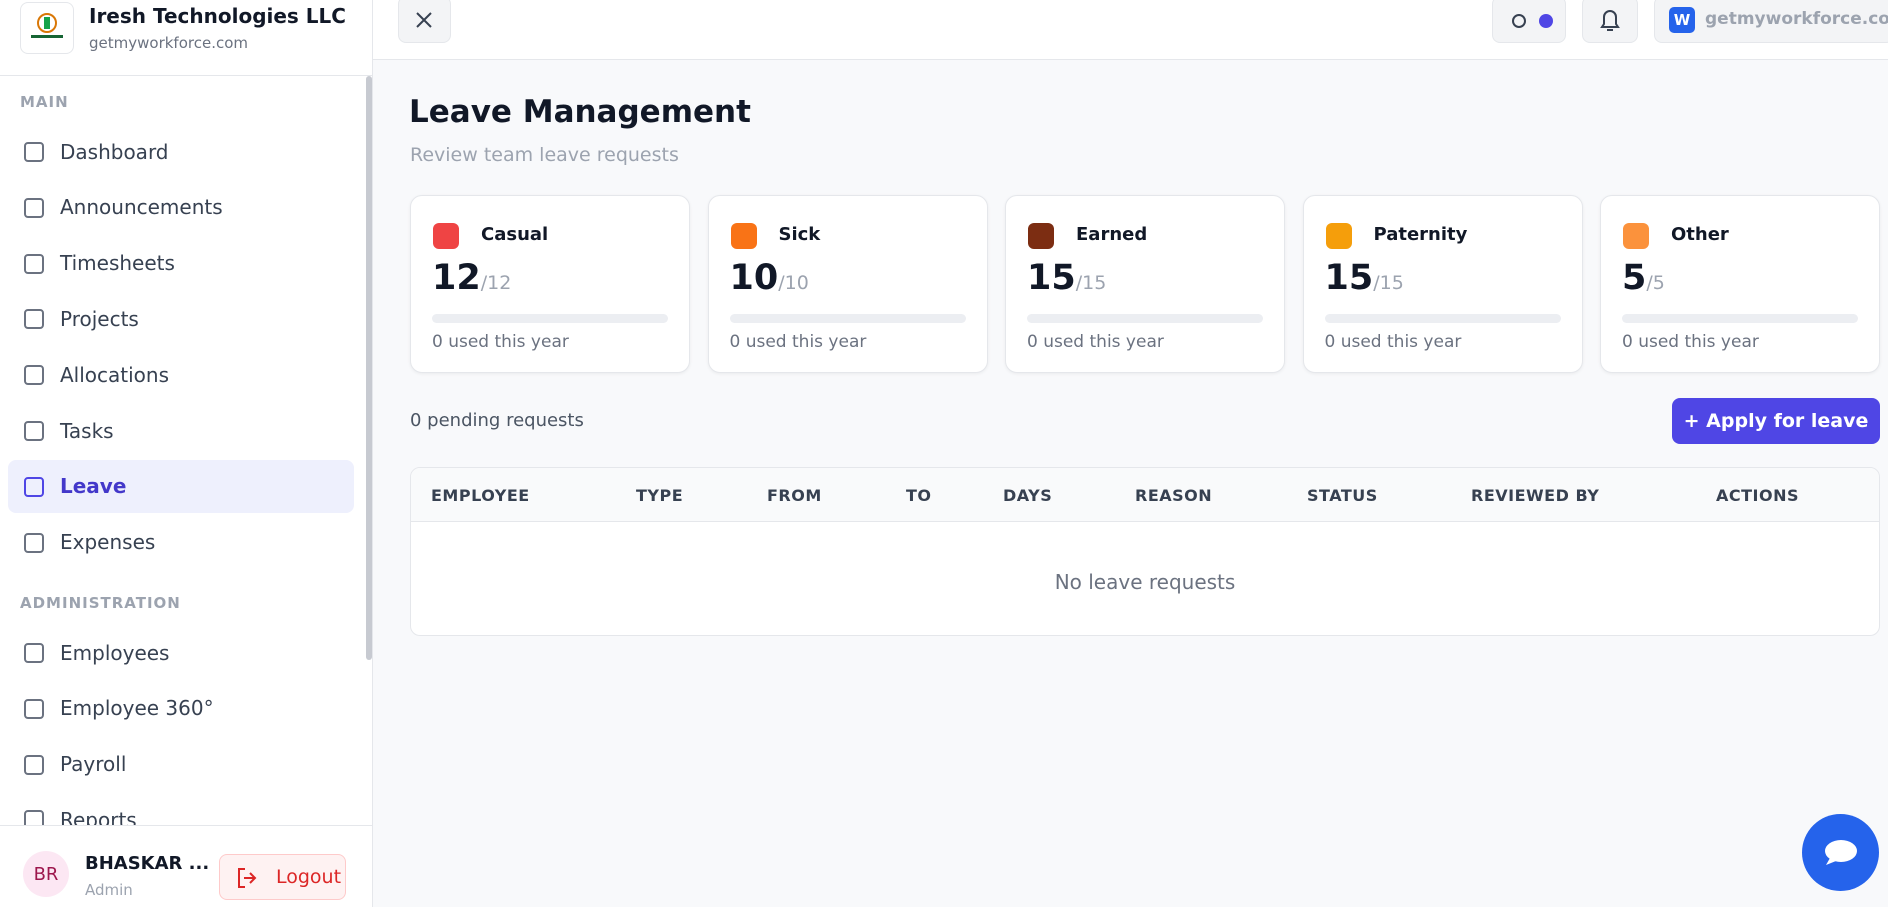  Describe the element at coordinates (1529, 21) in the screenshot. I see `theme-toggle` at that location.